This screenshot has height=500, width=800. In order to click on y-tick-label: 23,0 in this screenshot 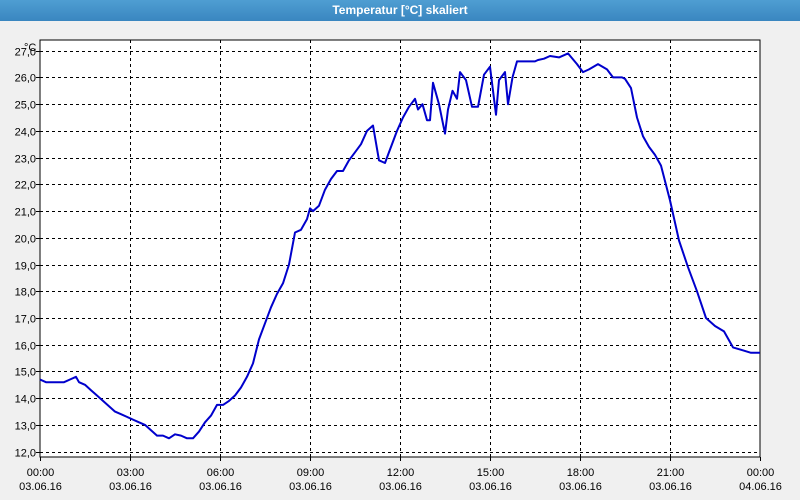, I will do `click(25, 160)`.